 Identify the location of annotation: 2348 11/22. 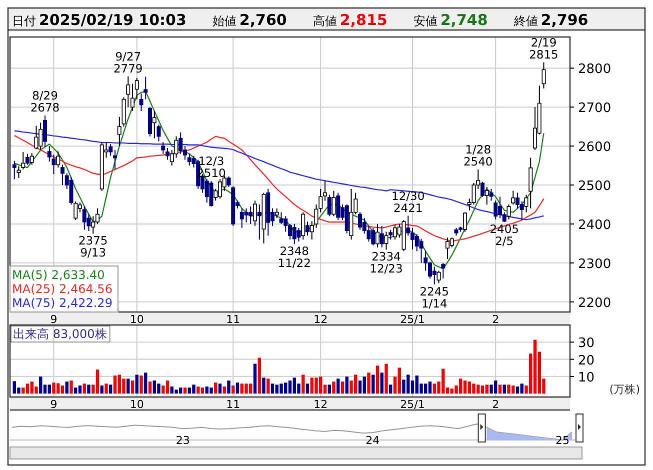
(294, 257).